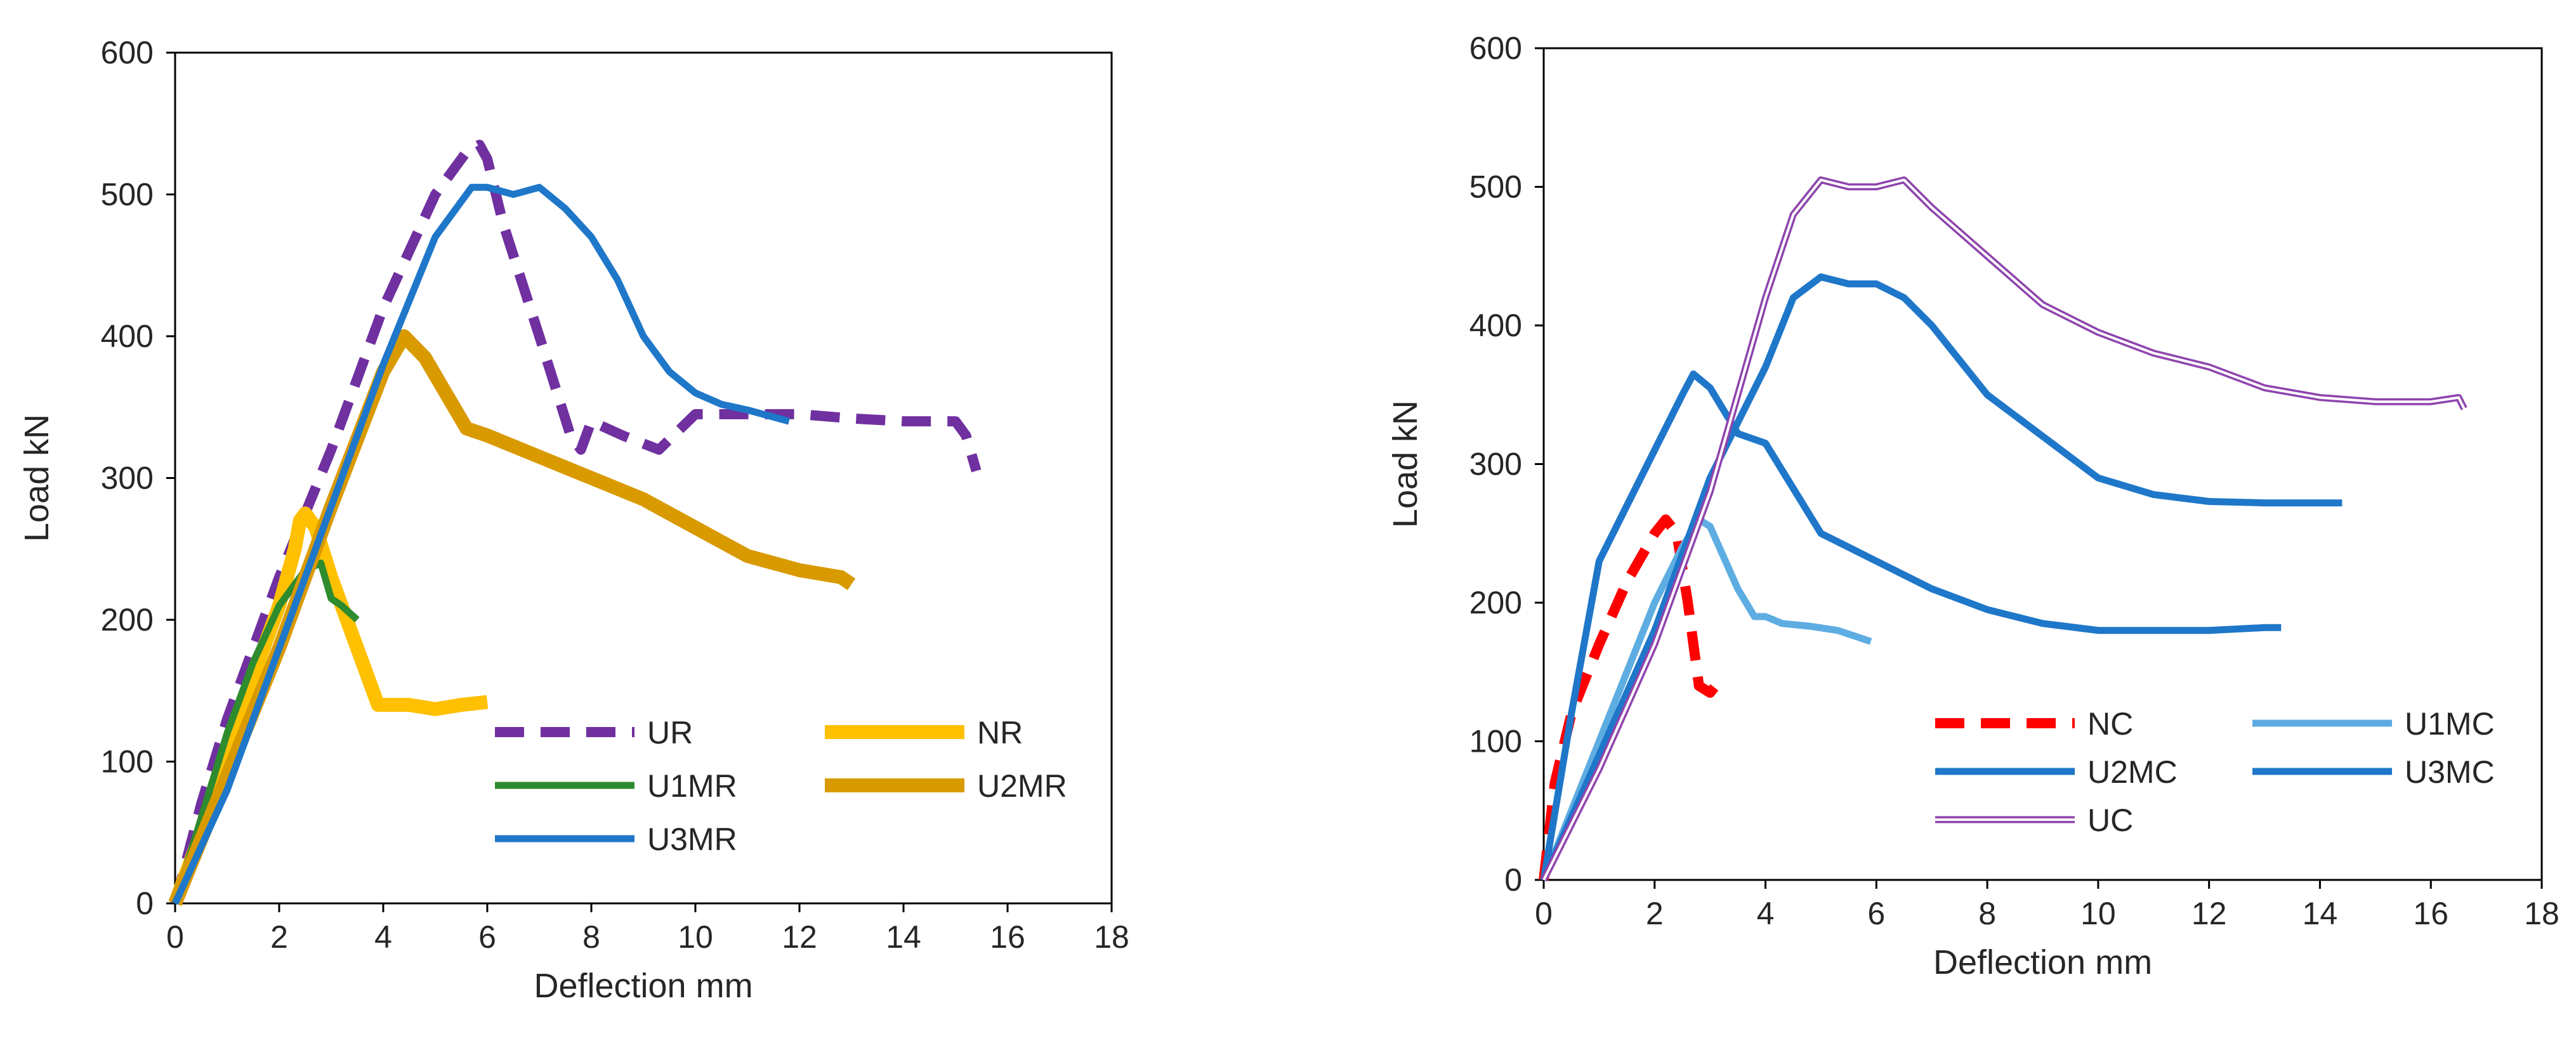 This screenshot has height=1055, width=2576. Describe the element at coordinates (265, 732) in the screenshot. I see `series-line-u1mr` at that location.